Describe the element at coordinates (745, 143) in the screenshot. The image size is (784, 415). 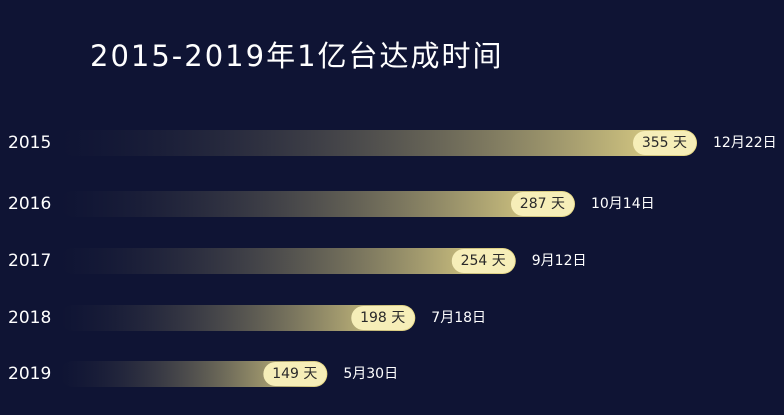
I see `date-annotation: 12月22日` at that location.